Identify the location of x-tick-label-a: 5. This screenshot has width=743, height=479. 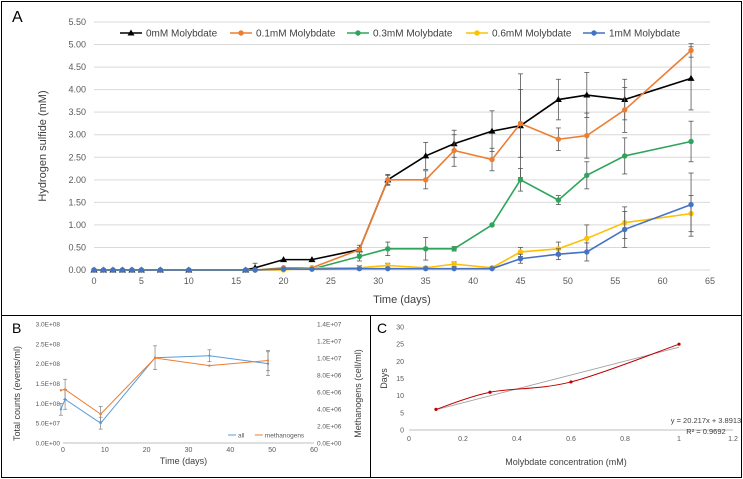
(141, 281).